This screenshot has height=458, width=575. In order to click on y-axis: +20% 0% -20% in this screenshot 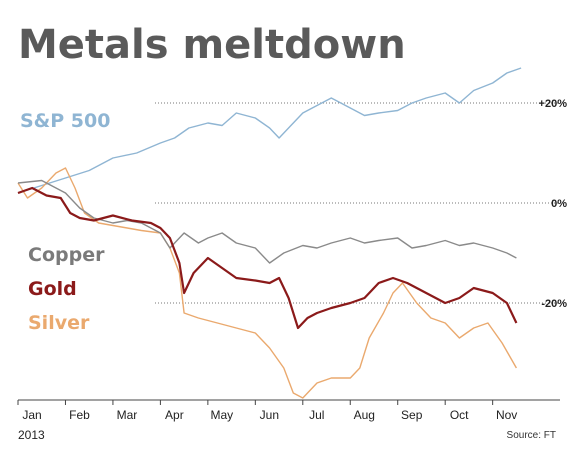, I will do `click(553, 204)`.